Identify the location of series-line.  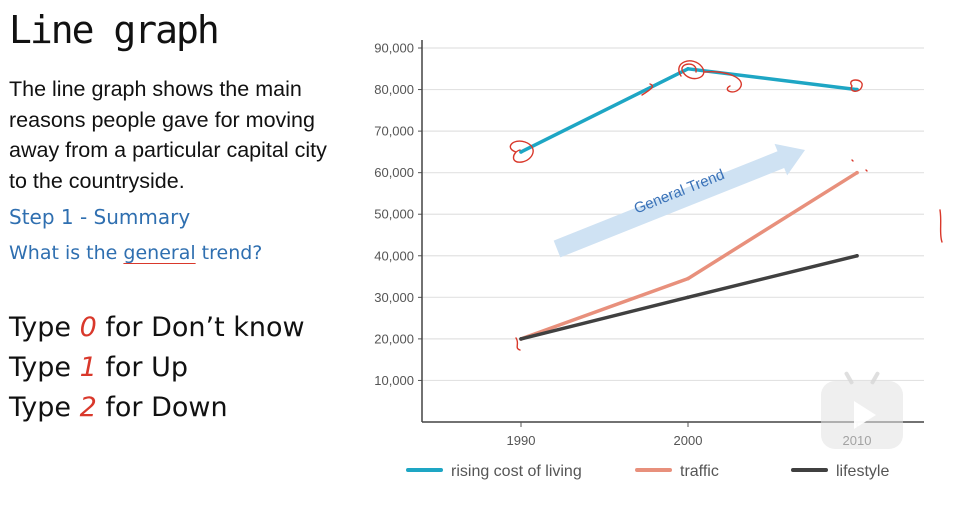
(689, 110).